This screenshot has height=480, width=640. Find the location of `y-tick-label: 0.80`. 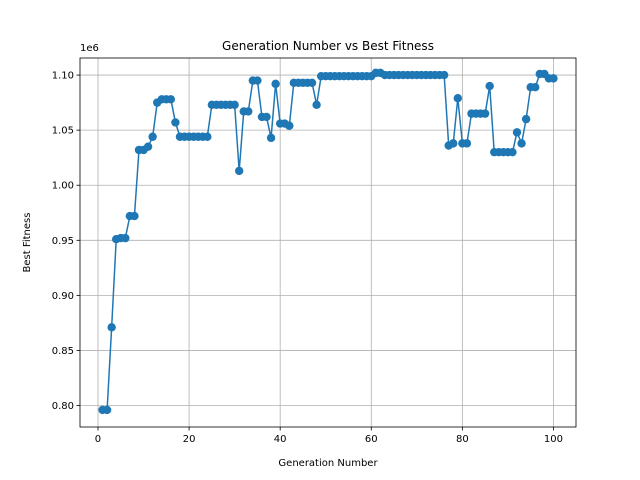

y-tick-label: 0.80 is located at coordinates (63, 406).